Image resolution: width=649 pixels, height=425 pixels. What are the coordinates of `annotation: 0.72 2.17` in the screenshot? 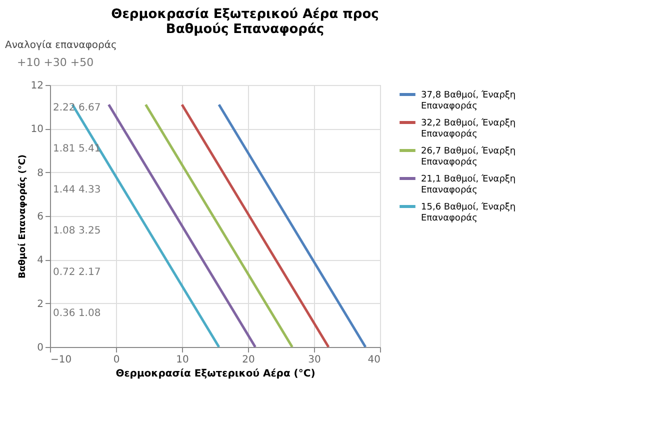 It's located at (77, 272).